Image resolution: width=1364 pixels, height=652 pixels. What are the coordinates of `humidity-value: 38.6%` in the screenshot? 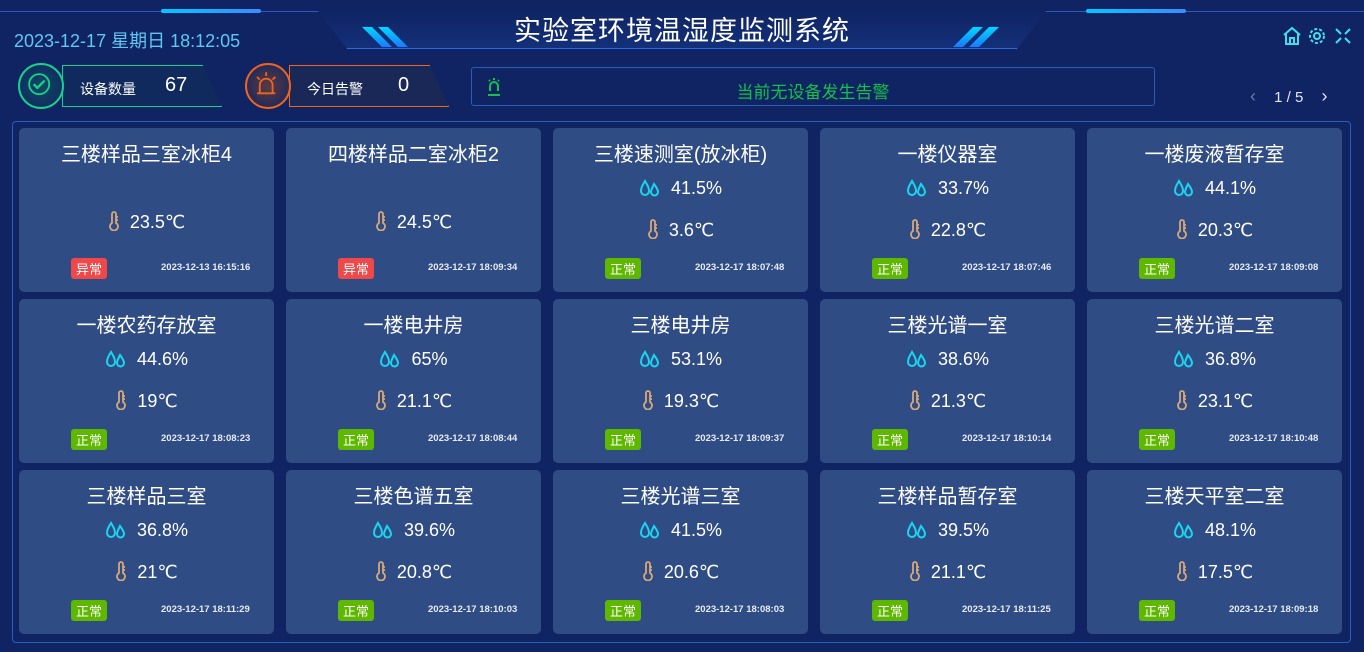 It's located at (963, 359).